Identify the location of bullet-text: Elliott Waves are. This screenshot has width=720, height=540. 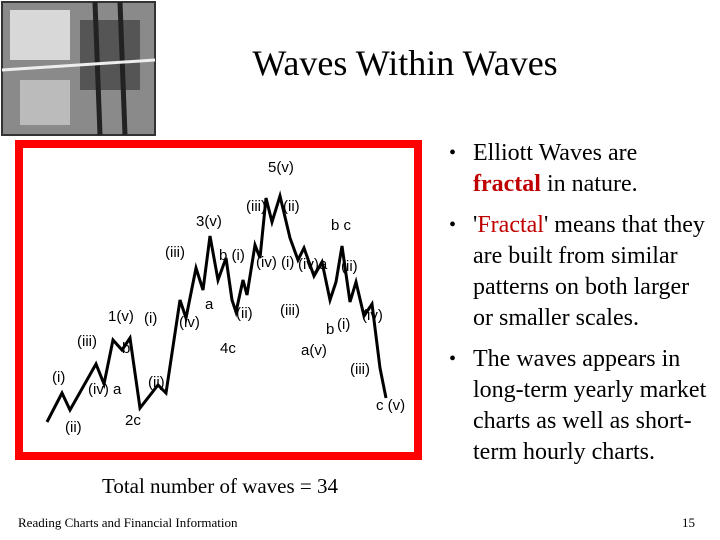
(555, 153).